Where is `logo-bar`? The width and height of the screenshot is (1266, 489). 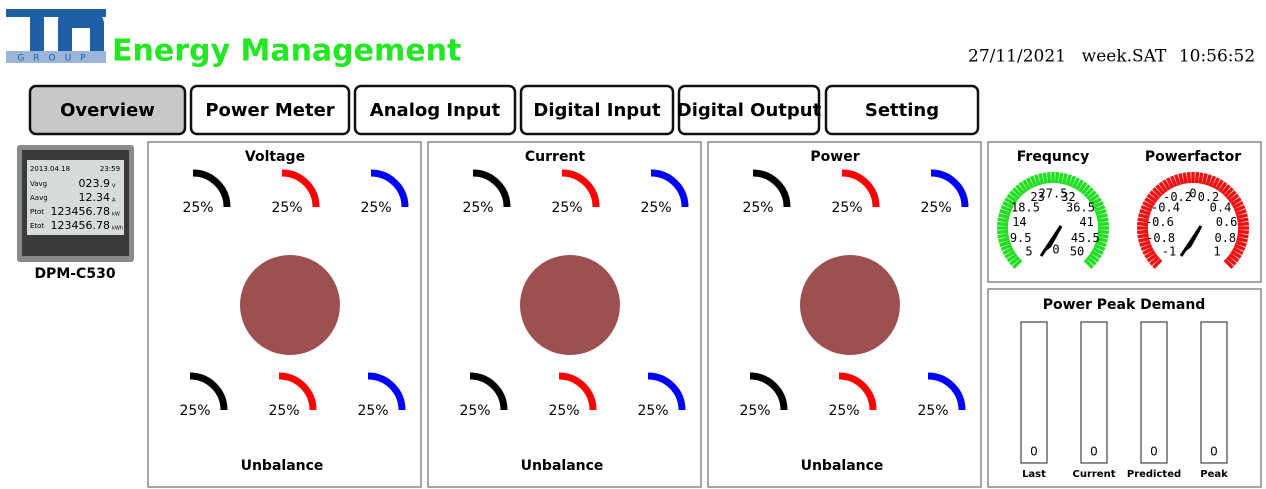
logo-bar is located at coordinates (56, 13).